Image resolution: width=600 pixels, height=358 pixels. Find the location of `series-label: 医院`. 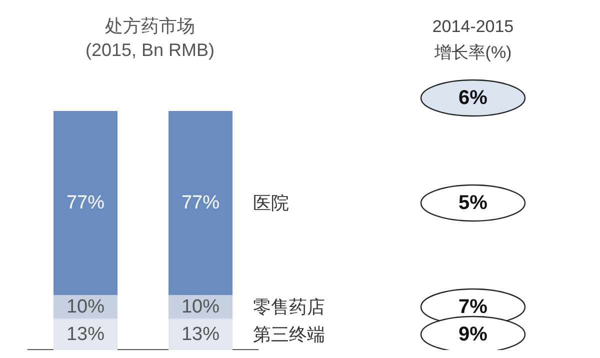

series-label: 医院 is located at coordinates (271, 203).